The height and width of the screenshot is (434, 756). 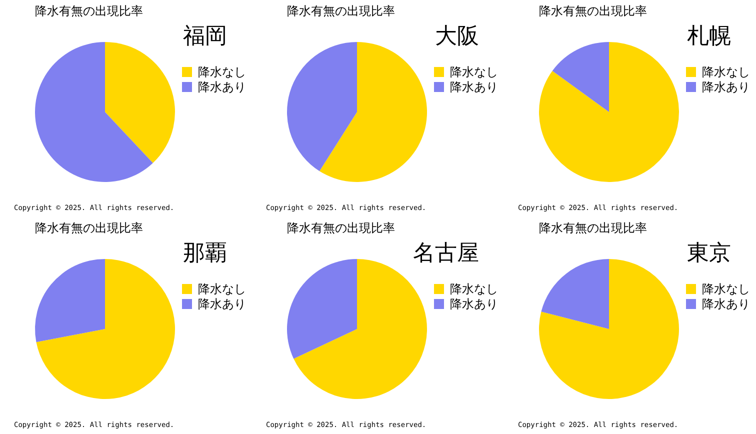 I want to click on chart-subtitle: 那覇, so click(x=205, y=253).